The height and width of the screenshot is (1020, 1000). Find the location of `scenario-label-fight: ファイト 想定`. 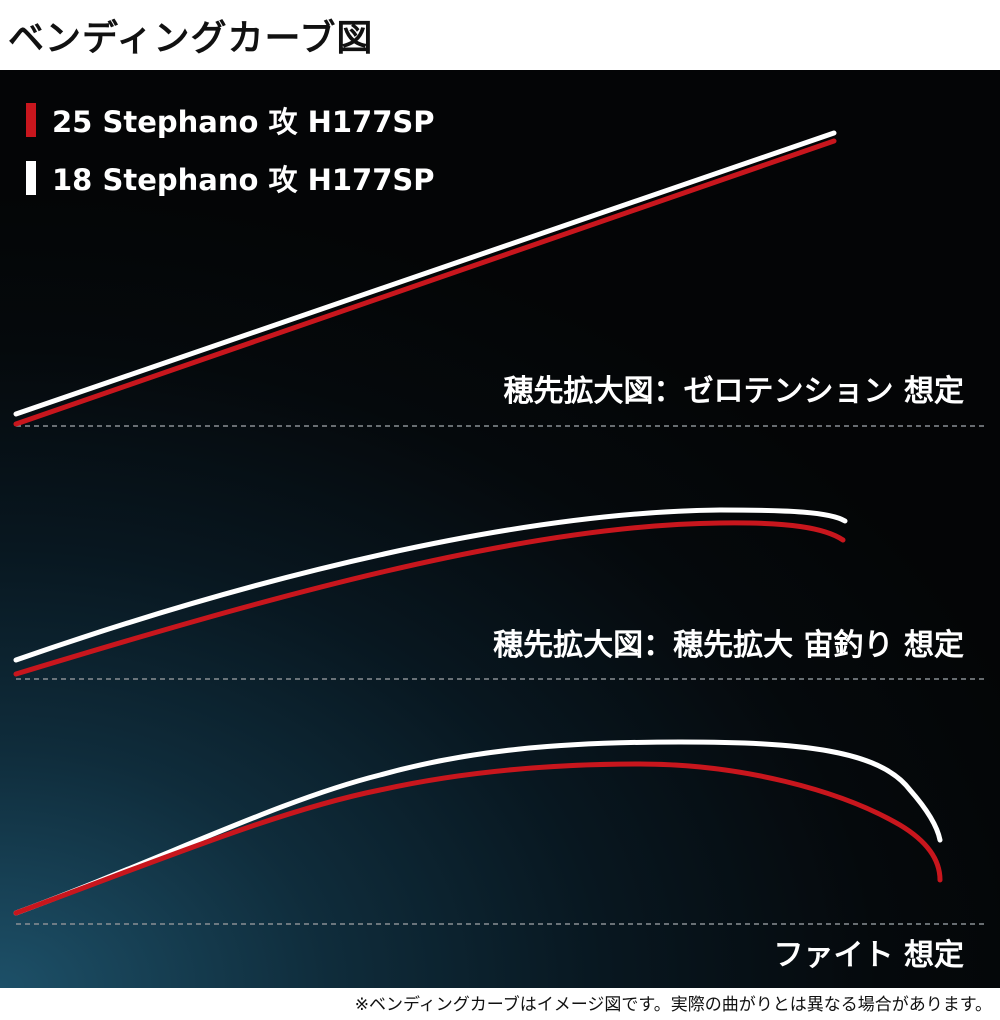

scenario-label-fight: ファイト 想定 is located at coordinates (868, 955).